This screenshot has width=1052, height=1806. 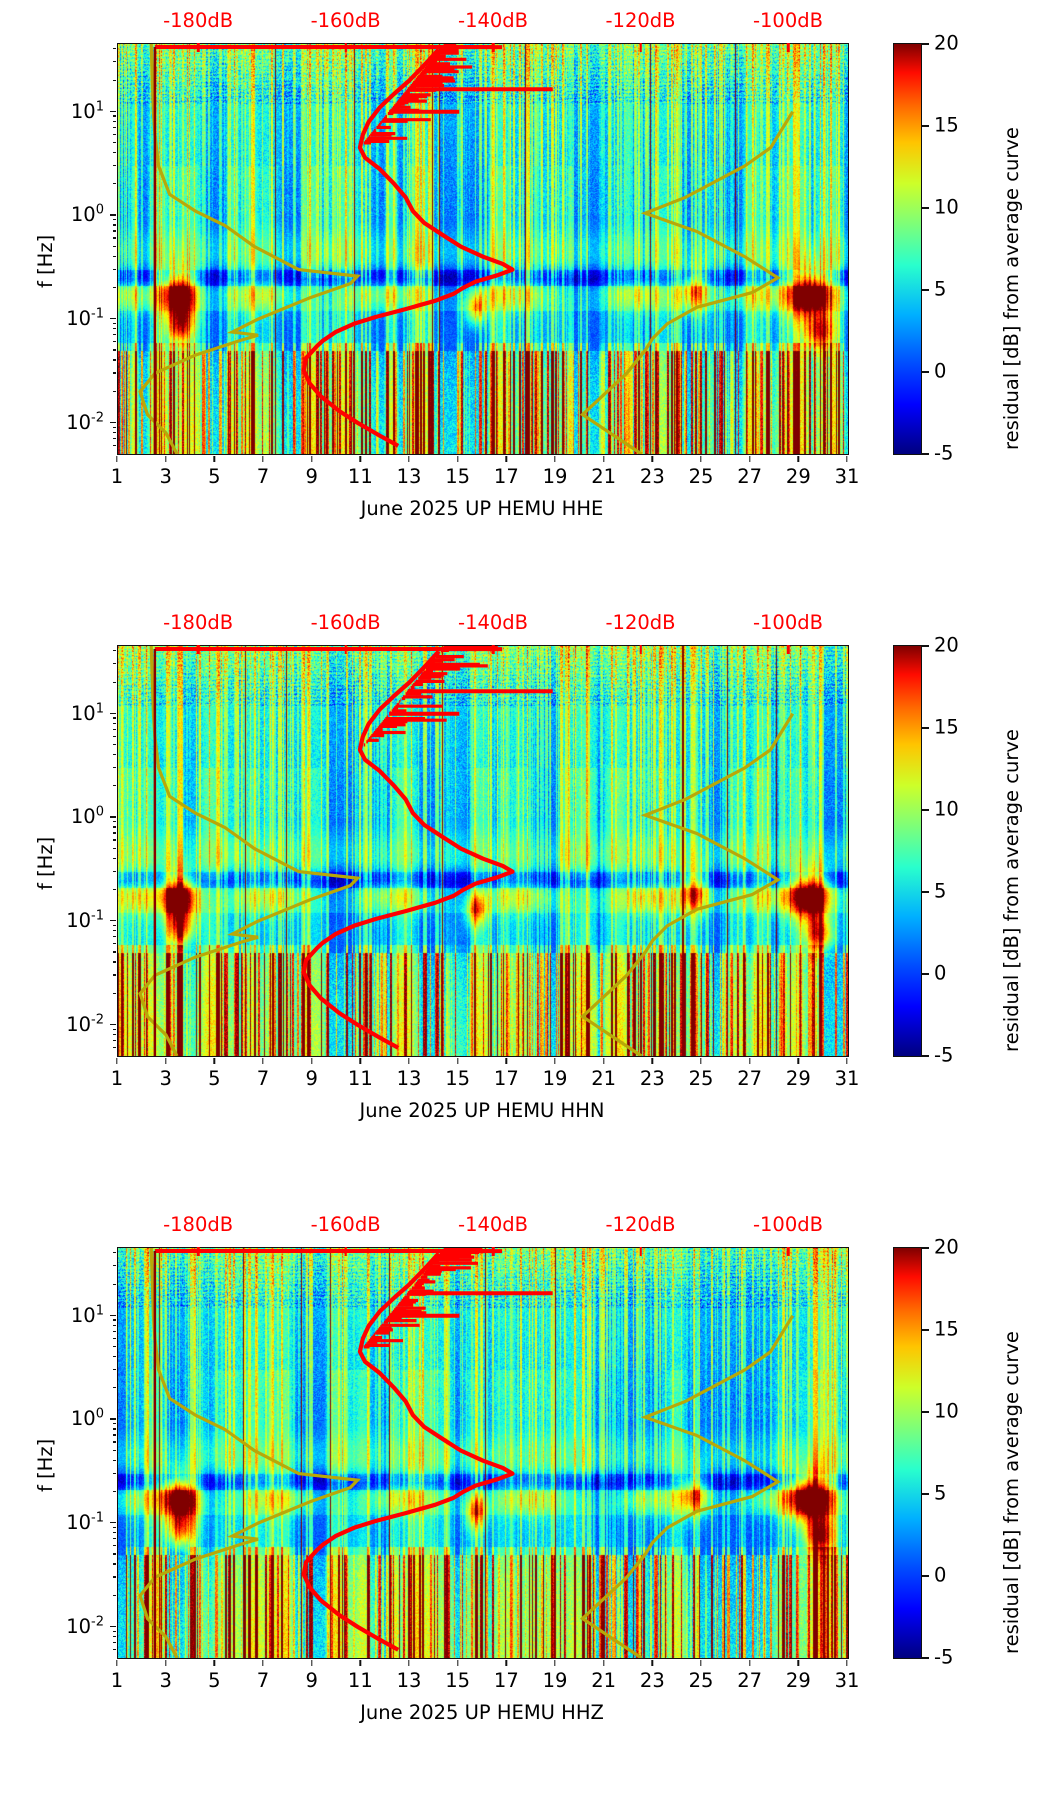 What do you see at coordinates (52, 1315) in the screenshot?
I see `y-axis-label: 101` at bounding box center [52, 1315].